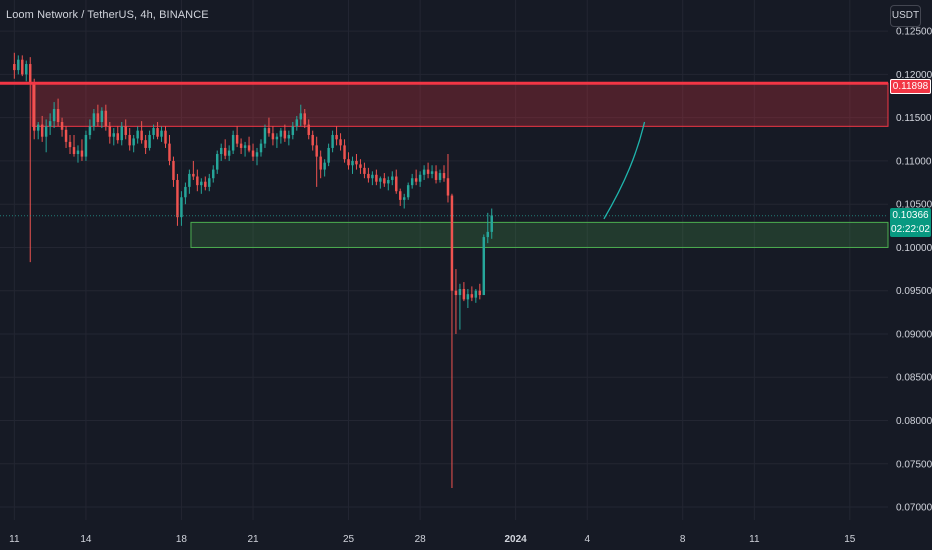  What do you see at coordinates (539, 234) in the screenshot?
I see `support-zone` at bounding box center [539, 234].